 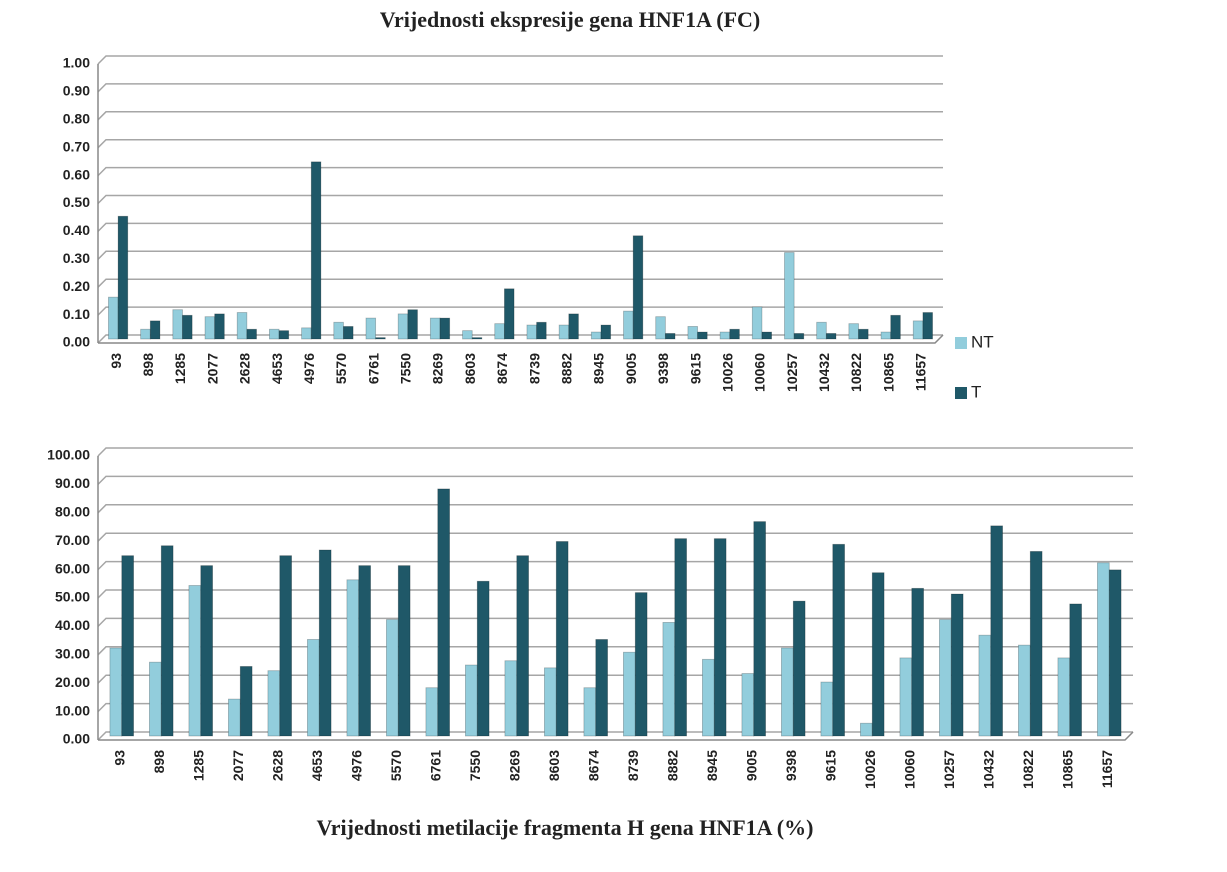 I want to click on y-tick-label: 0.10, so click(x=76, y=314).